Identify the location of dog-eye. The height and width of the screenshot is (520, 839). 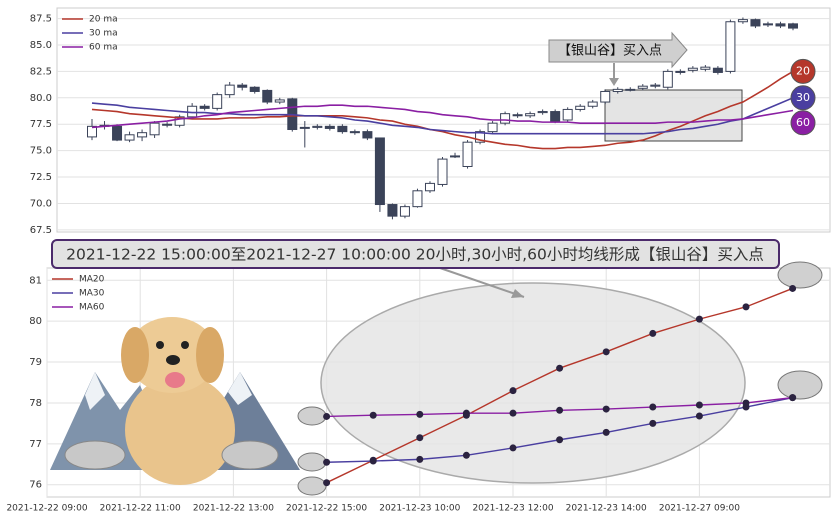
(160, 345).